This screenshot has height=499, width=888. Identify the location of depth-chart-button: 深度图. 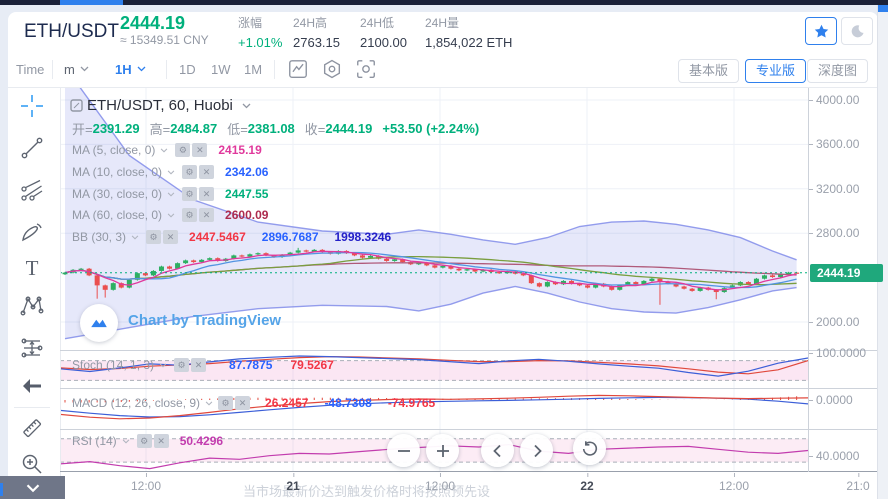
(838, 71).